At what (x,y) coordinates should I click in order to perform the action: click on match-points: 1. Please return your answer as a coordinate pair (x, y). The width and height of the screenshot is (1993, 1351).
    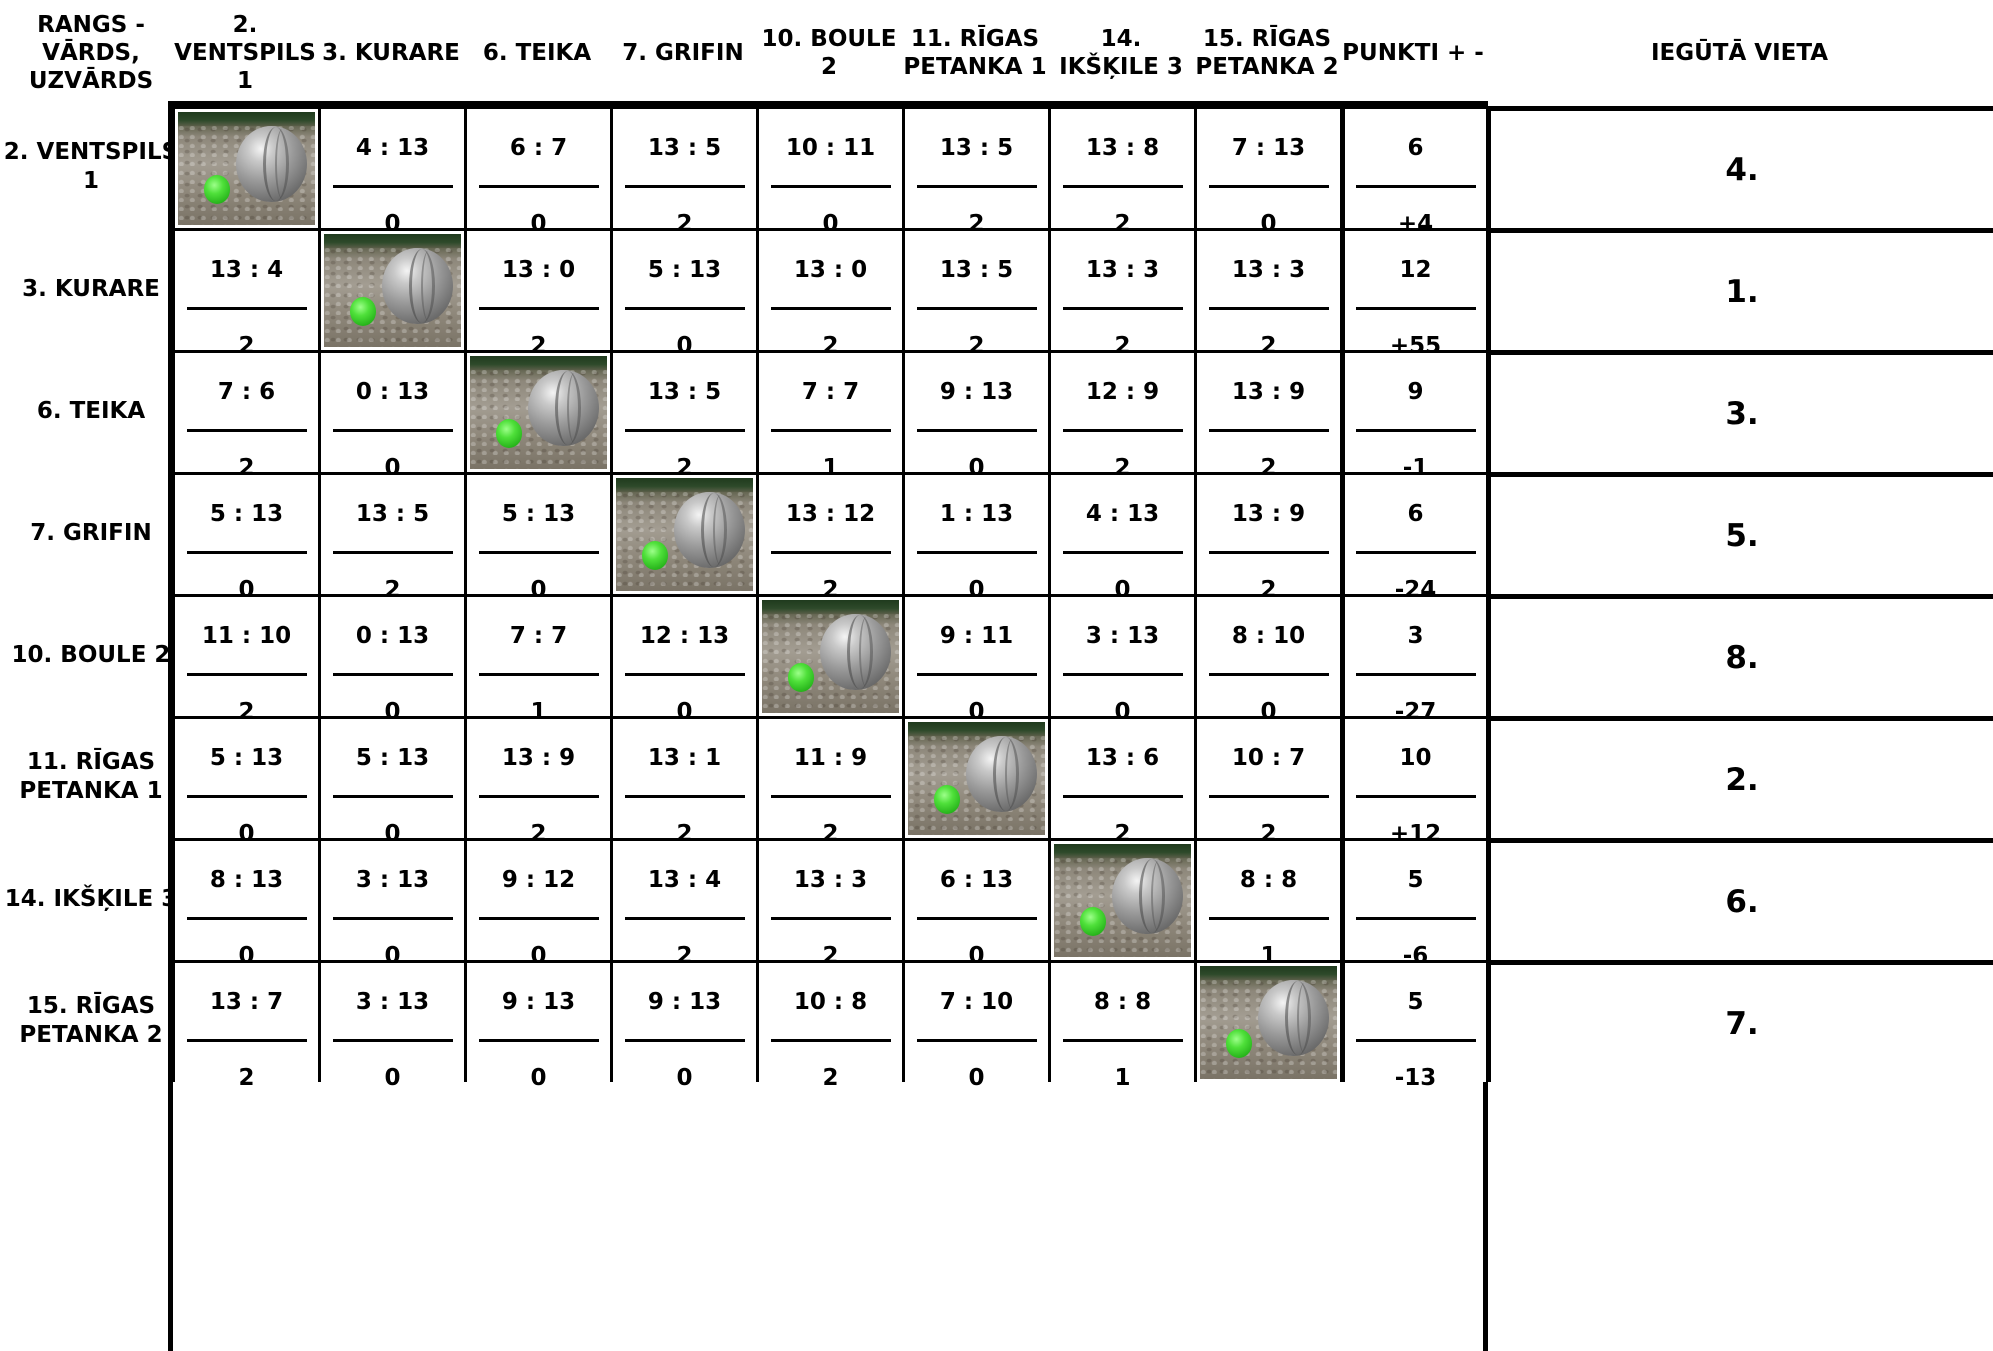
    Looking at the image, I should click on (1122, 1078).